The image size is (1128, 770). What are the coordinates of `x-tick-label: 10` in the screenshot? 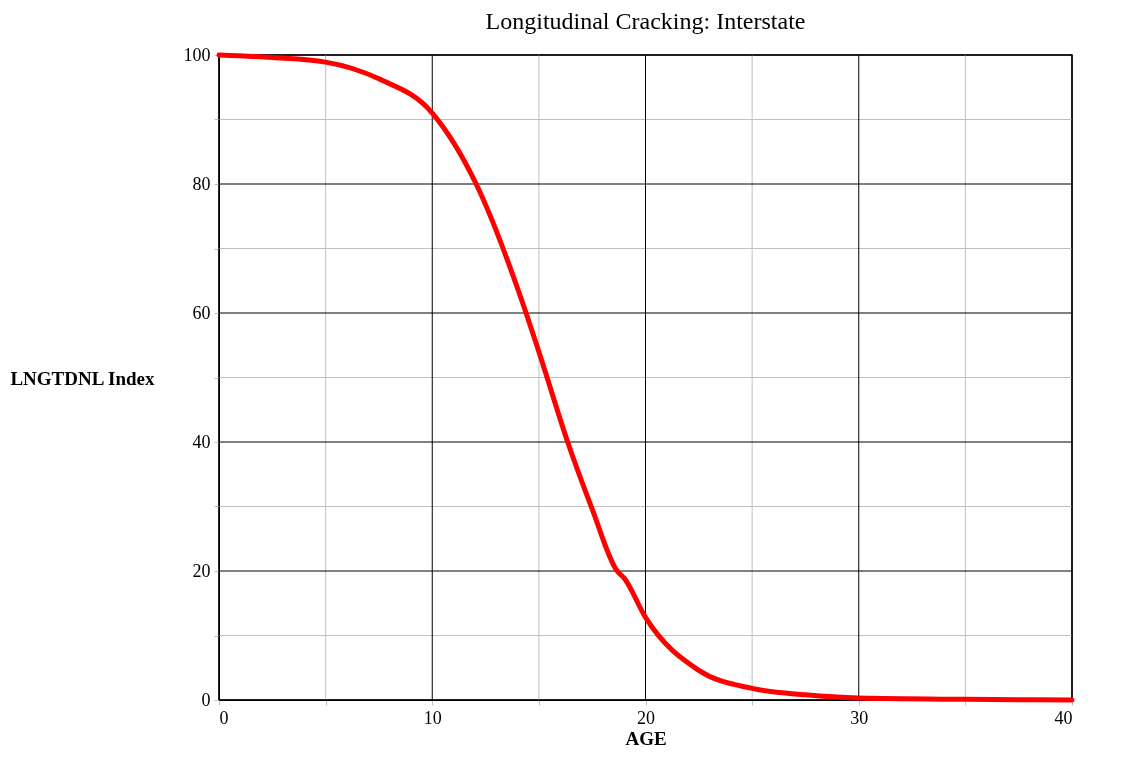 It's located at (432, 717).